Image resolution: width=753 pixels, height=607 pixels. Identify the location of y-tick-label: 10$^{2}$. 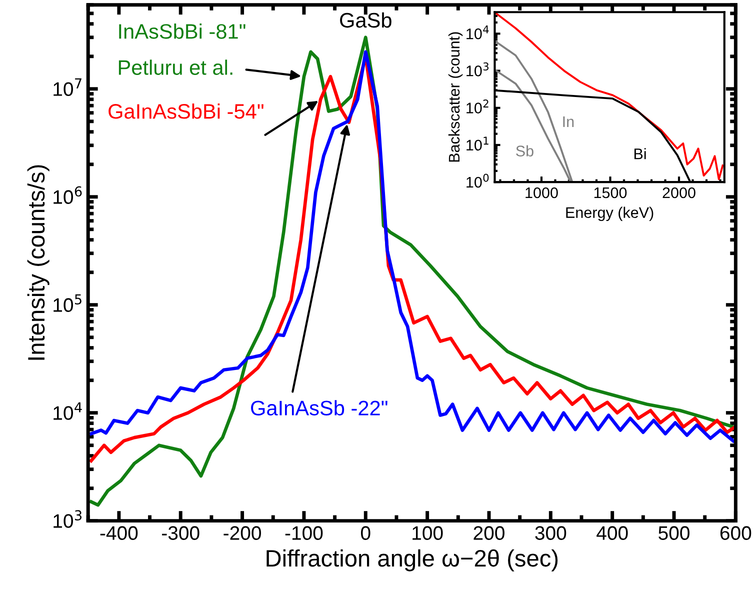
(477, 107).